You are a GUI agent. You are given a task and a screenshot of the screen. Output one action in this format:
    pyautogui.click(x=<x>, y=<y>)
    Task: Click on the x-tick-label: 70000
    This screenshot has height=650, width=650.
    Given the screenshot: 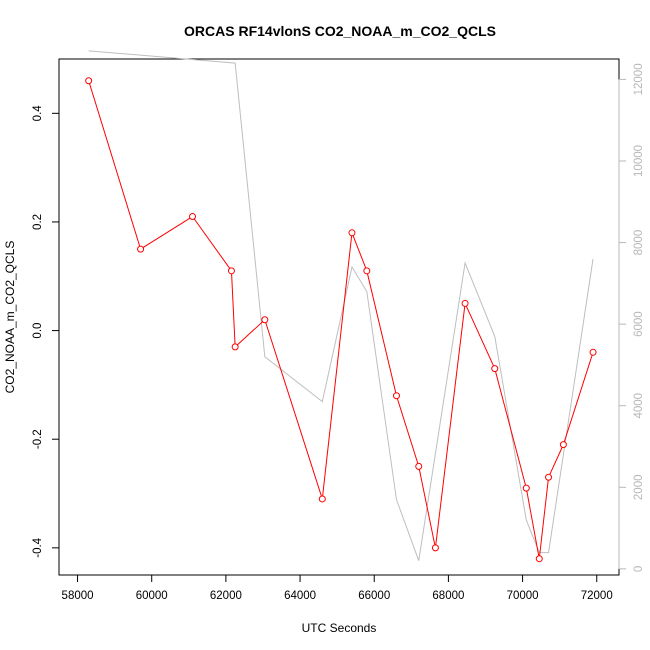 What is the action you would take?
    pyautogui.click(x=523, y=596)
    